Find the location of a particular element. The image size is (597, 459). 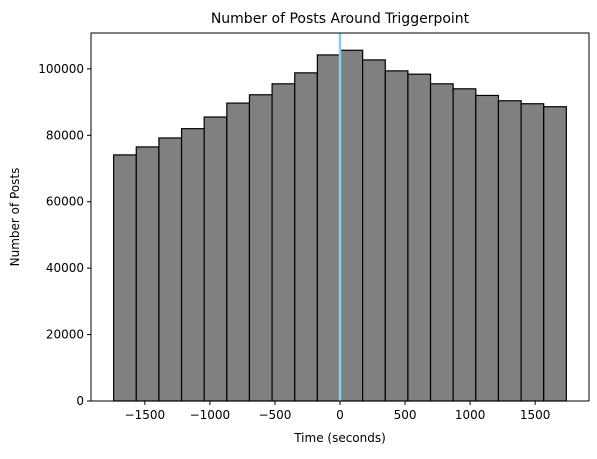

chart-title: Number of Posts Around Triggerpoint is located at coordinates (340, 19).